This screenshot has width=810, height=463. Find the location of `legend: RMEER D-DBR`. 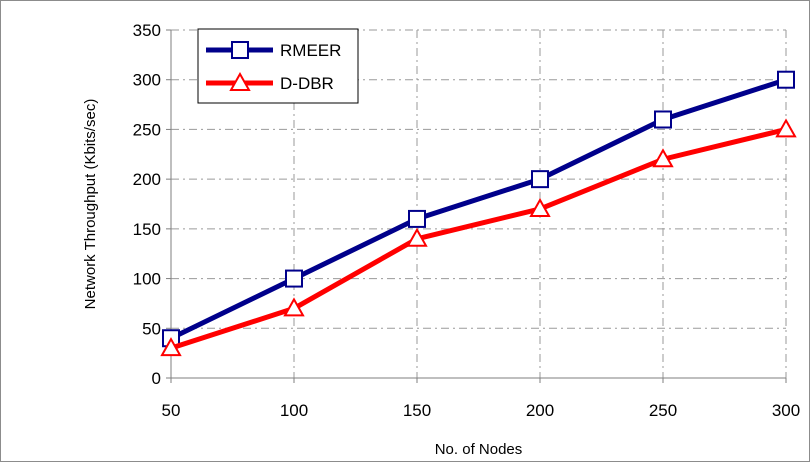

legend: RMEER D-DBR is located at coordinates (278, 66).